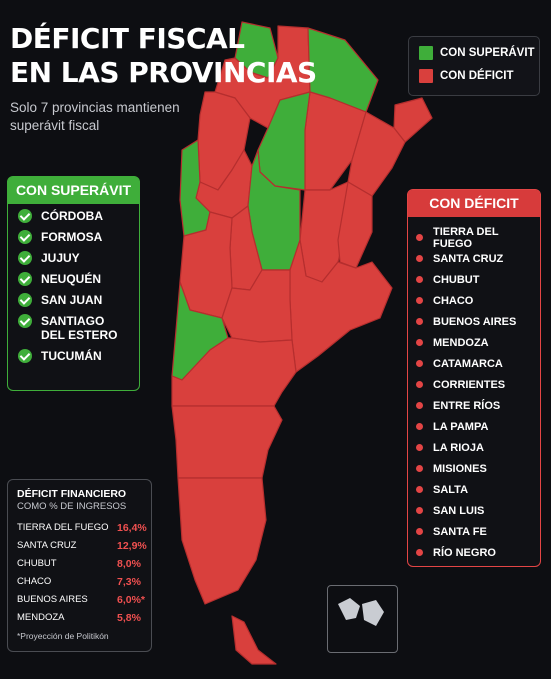 This screenshot has height=679, width=551. I want to click on list-item: ENTRE RÍOS, so click(478, 405).